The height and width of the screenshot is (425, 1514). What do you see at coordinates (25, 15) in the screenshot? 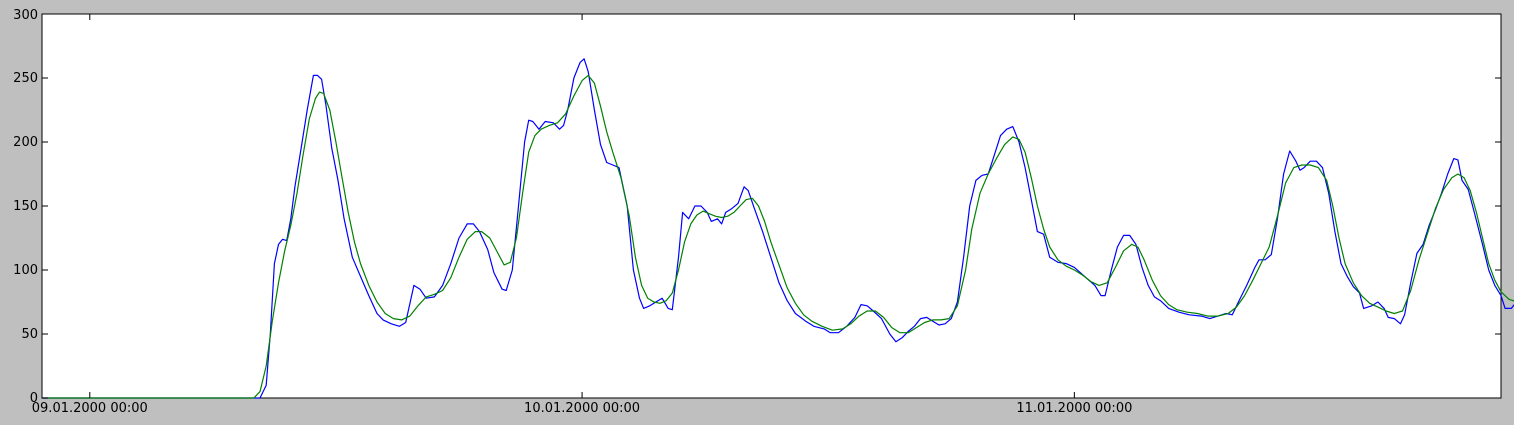
I see `y-tick-label: 300` at bounding box center [25, 15].